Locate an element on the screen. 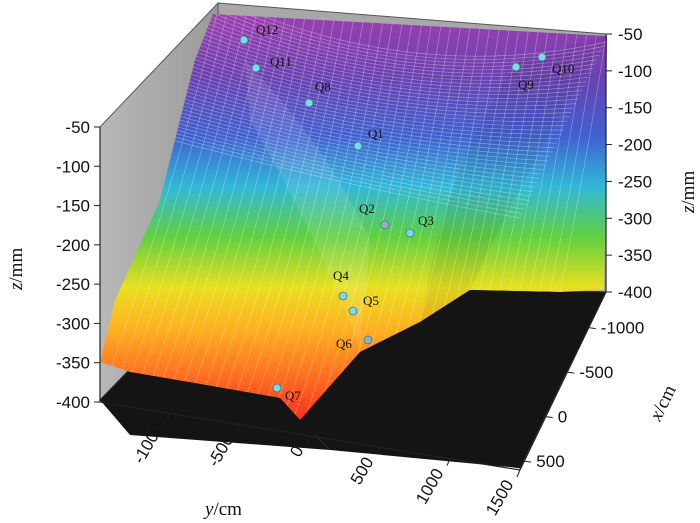 The height and width of the screenshot is (523, 700). x-tick-label: -1000 is located at coordinates (622, 328).